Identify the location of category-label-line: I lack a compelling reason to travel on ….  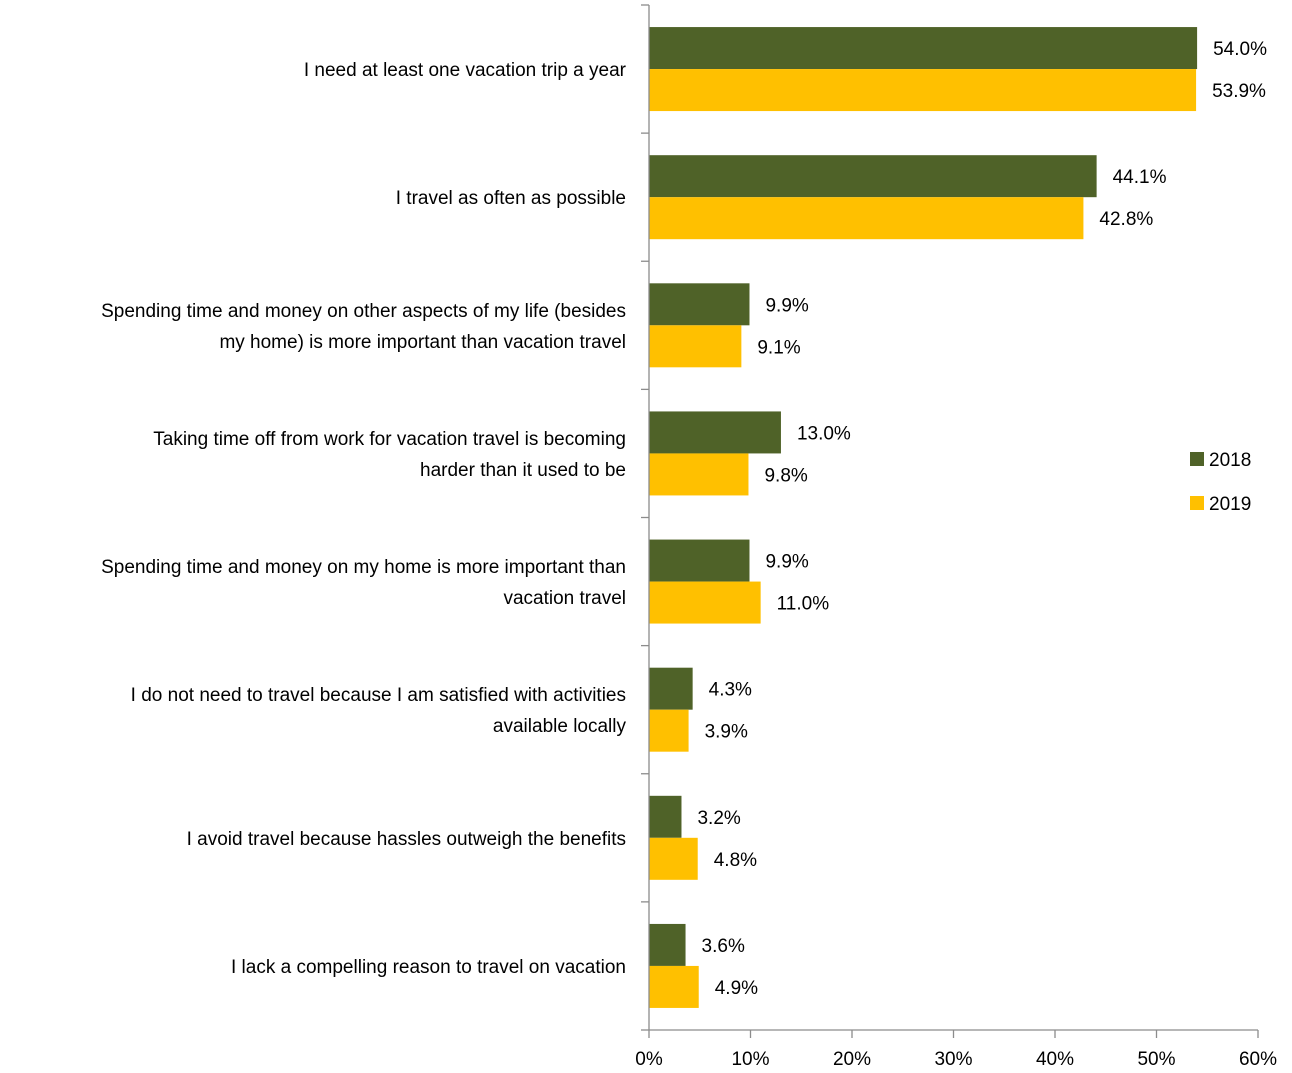
(428, 967).